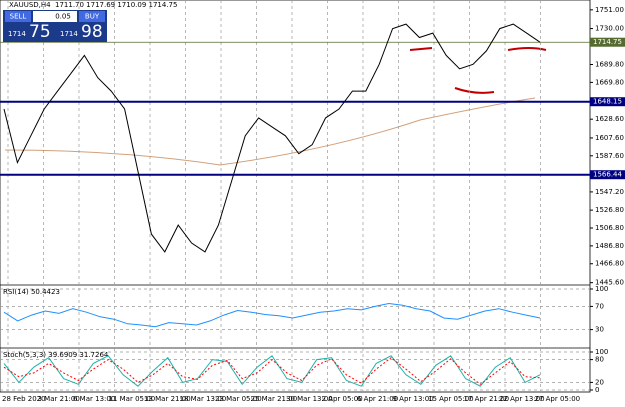 This screenshot has height=407, width=625. I want to click on bid-small: 75, so click(40, 32).